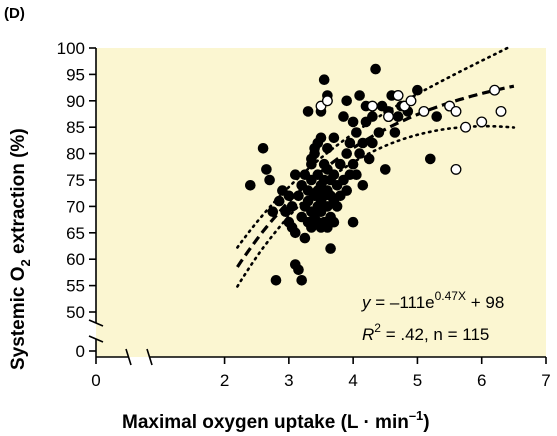 Image resolution: width=557 pixels, height=436 pixels. Describe the element at coordinates (288, 380) in the screenshot. I see `x-tick-label: 3` at that location.